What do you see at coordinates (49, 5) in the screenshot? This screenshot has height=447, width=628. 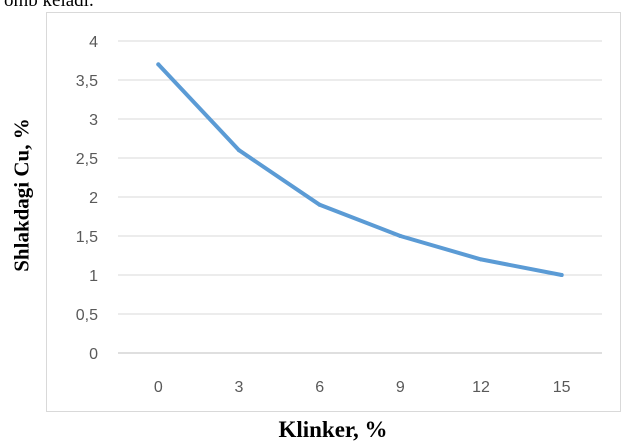 I see `page-text-fragment: omb keladi.` at bounding box center [49, 5].